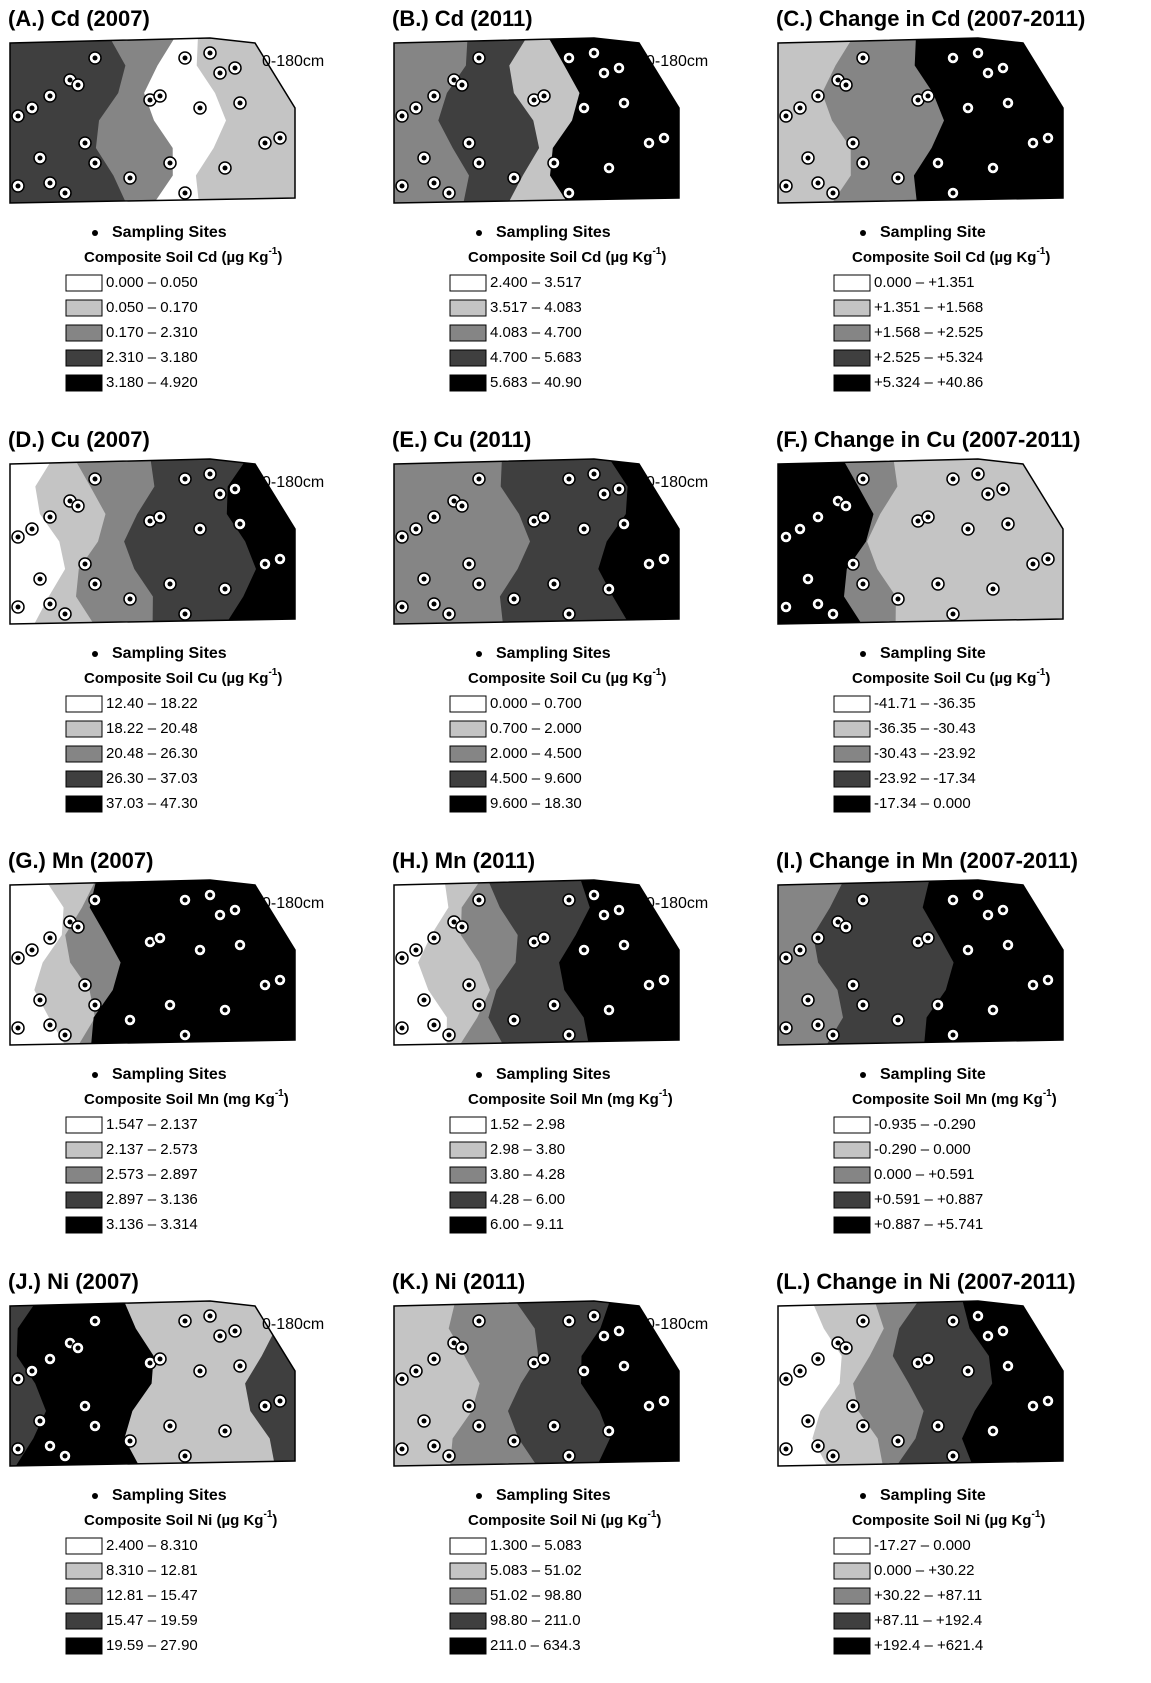  I want to click on legend-class: +0.591 – +0.887, so click(928, 1199).